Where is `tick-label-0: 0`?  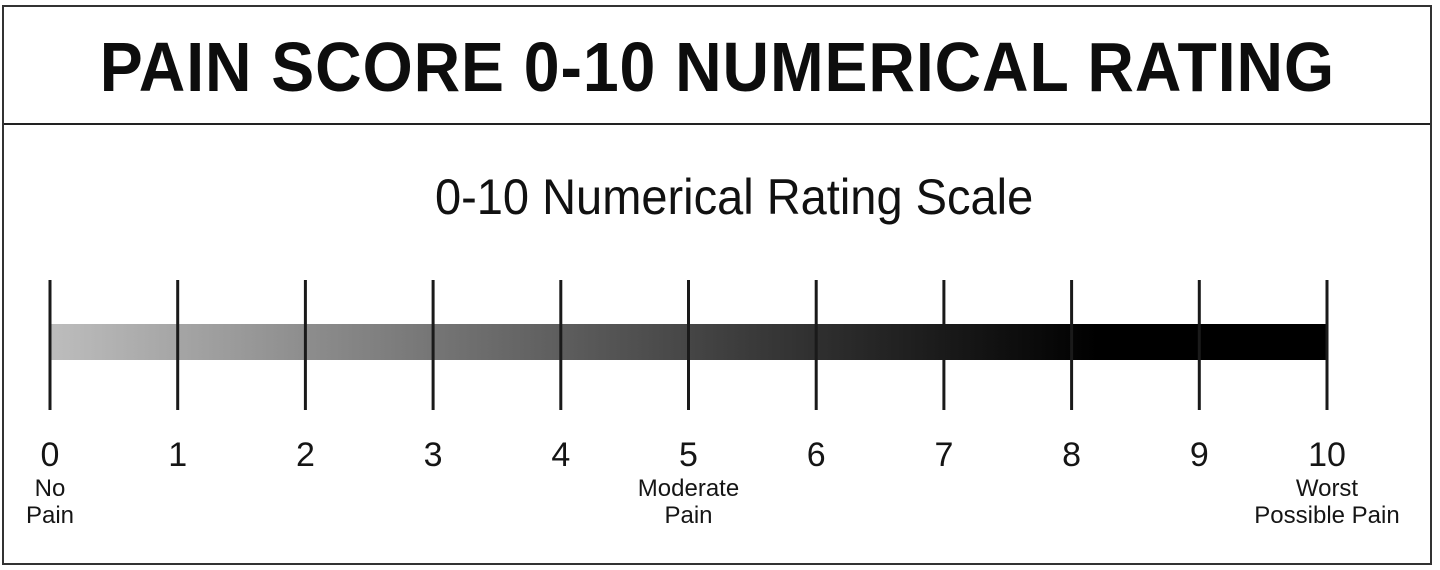
tick-label-0: 0 is located at coordinates (50, 455).